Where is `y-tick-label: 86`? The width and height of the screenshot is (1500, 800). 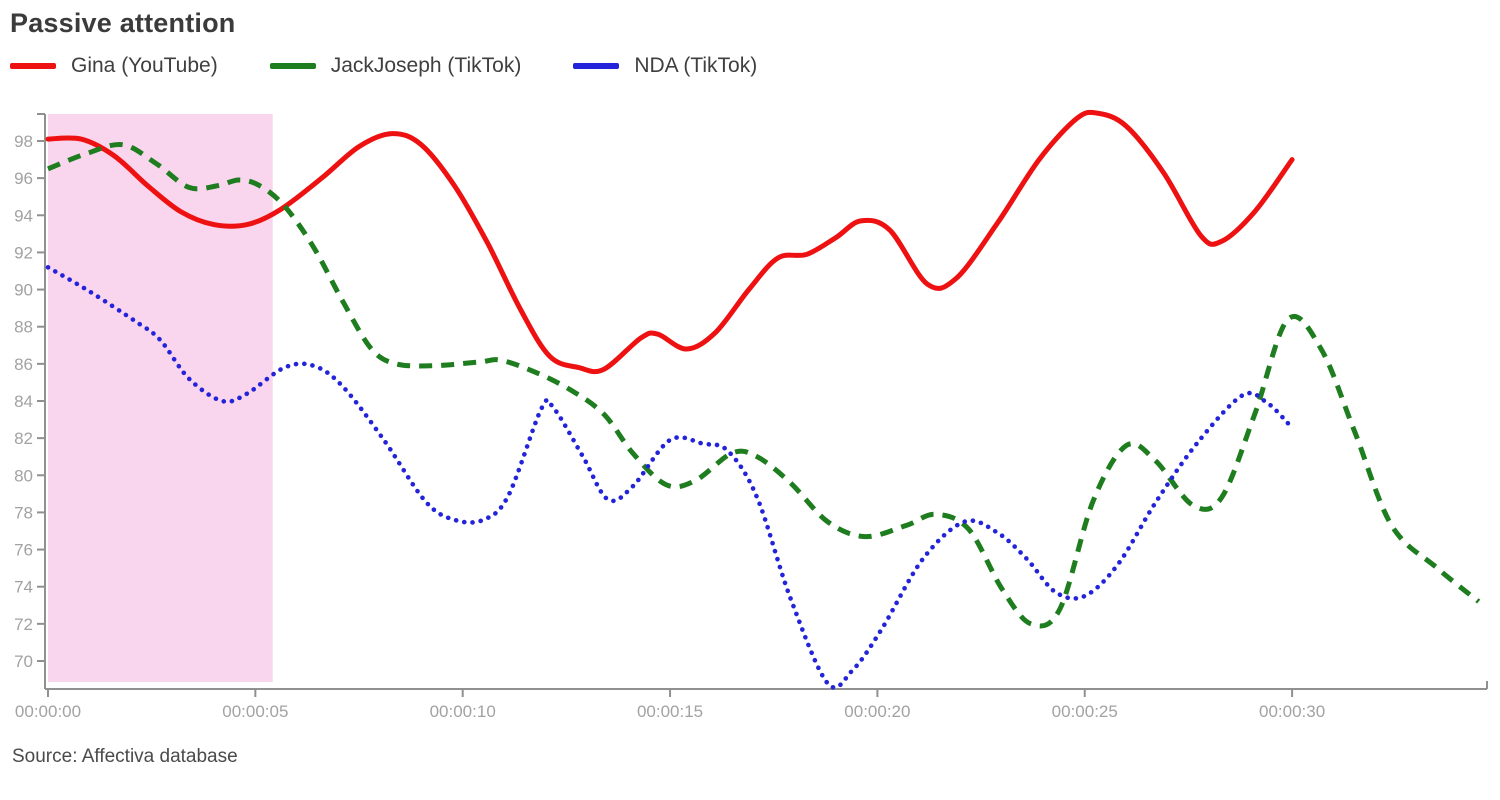 y-tick-label: 86 is located at coordinates (23, 364).